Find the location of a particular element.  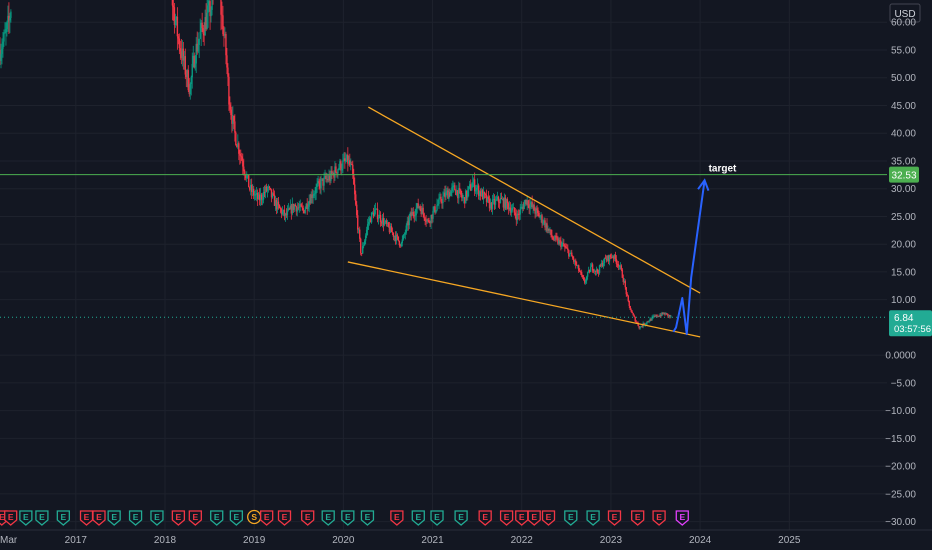

x-tick-label: 2022 is located at coordinates (522, 540).